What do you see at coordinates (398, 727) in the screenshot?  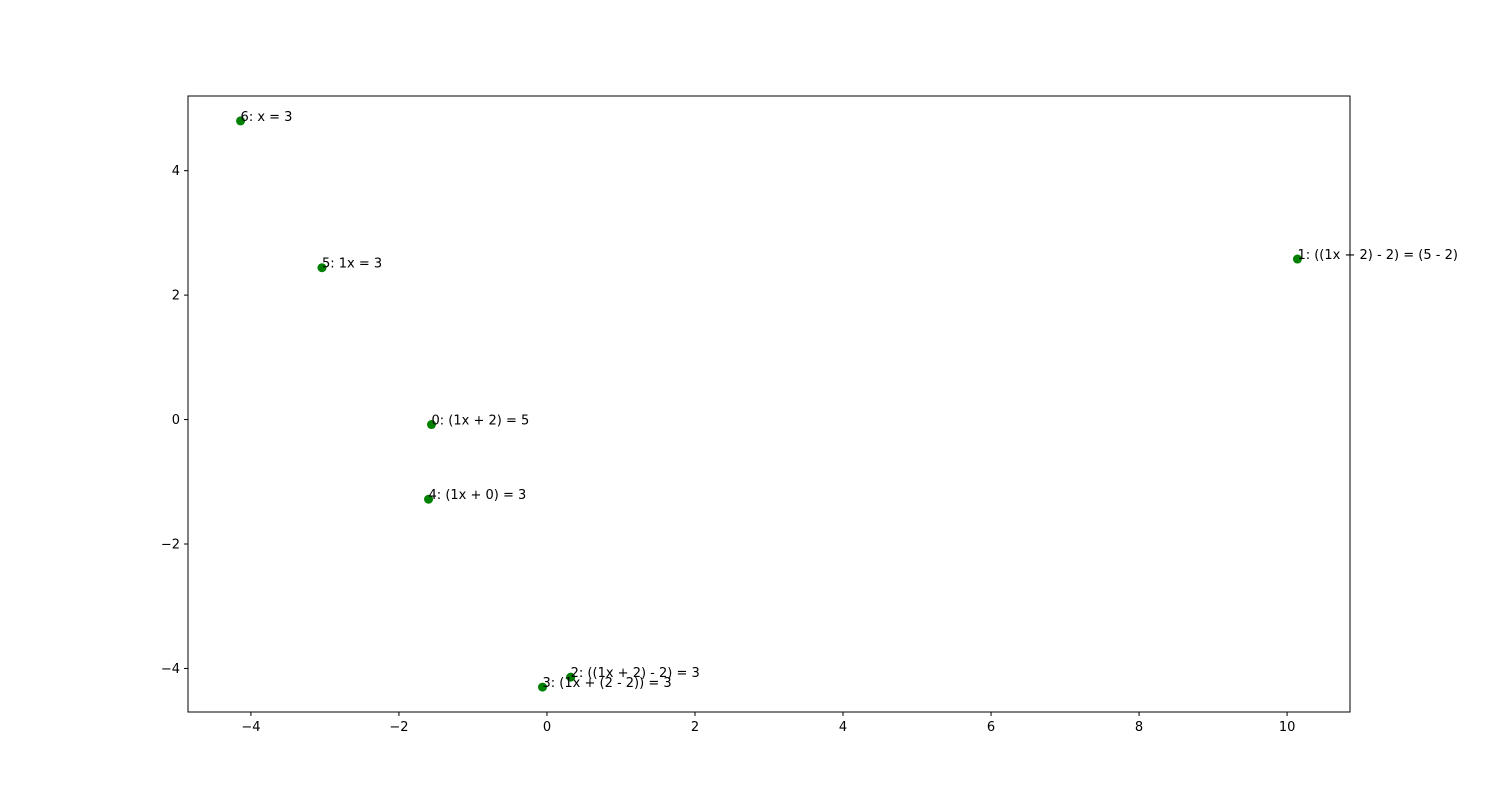 I see `x-tick-label: −2` at bounding box center [398, 727].